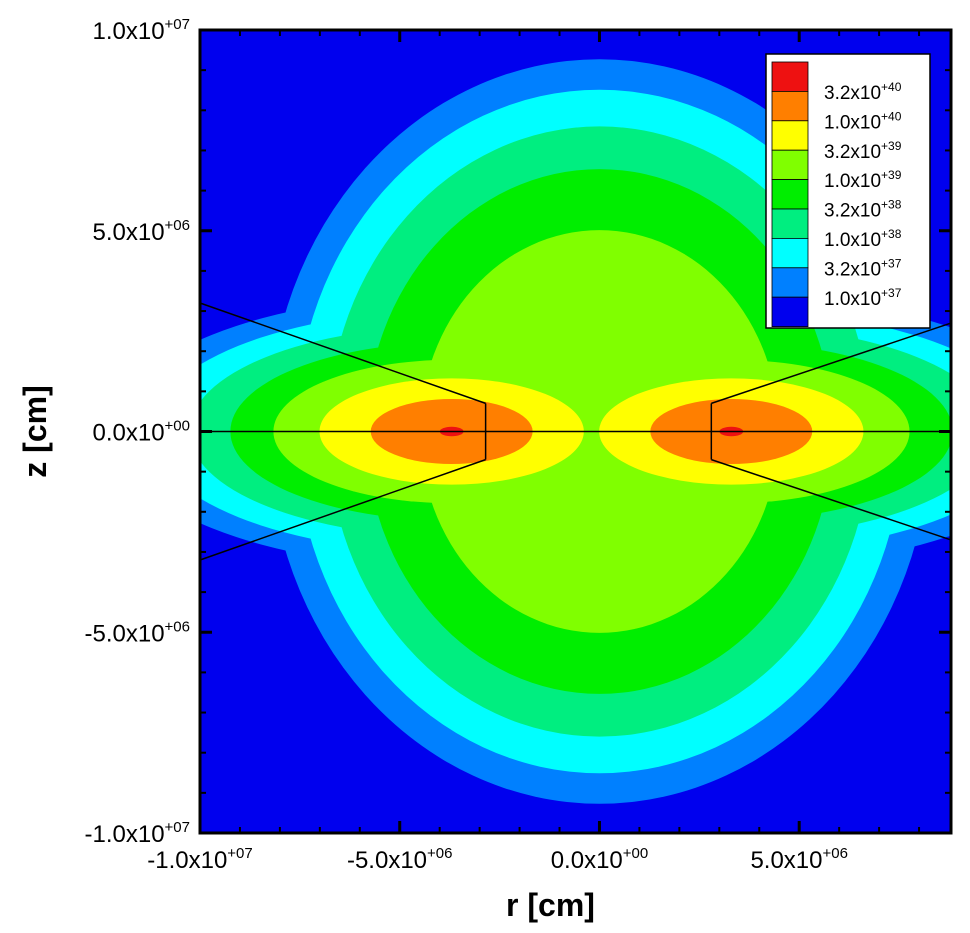  What do you see at coordinates (141, 432) in the screenshot?
I see `y-tick-label: 0.0x10+00` at bounding box center [141, 432].